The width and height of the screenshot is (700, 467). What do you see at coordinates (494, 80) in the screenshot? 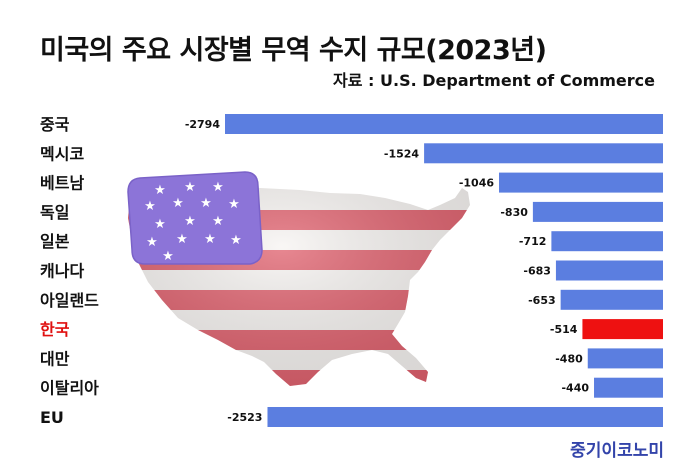
I see `source-note: 자료 : U.S. Department of Commerce` at bounding box center [494, 80].